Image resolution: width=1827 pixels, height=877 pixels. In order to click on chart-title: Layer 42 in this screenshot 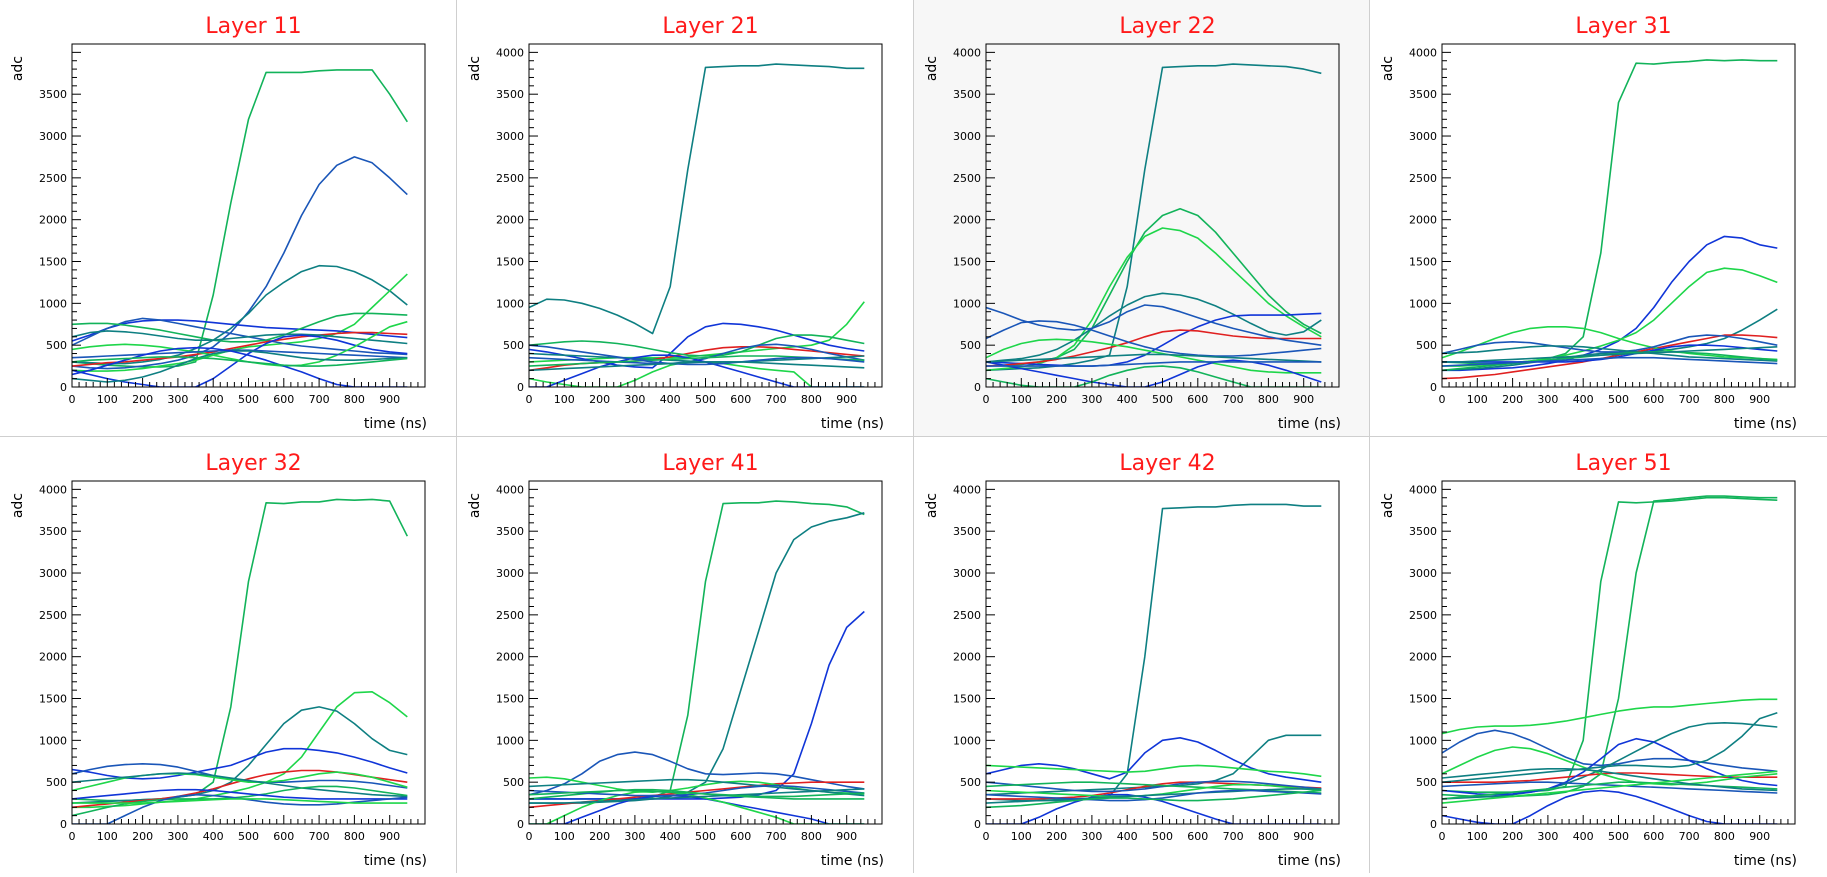, I will do `click(1167, 463)`.